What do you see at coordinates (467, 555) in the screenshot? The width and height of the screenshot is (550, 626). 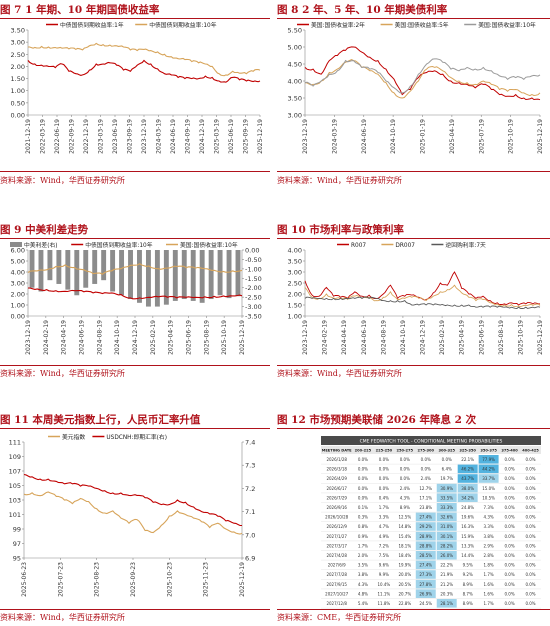 I see `table-cell: 14.4%` at bounding box center [467, 555].